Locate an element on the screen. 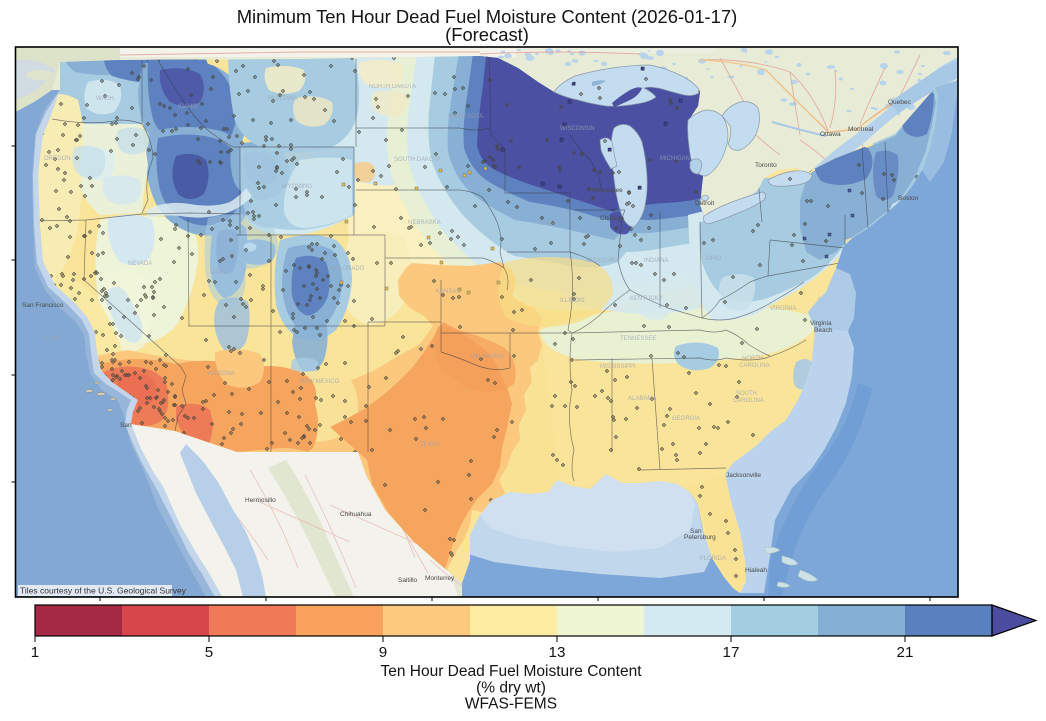 The height and width of the screenshot is (721, 1046). svg-text: 5 is located at coordinates (209, 652).